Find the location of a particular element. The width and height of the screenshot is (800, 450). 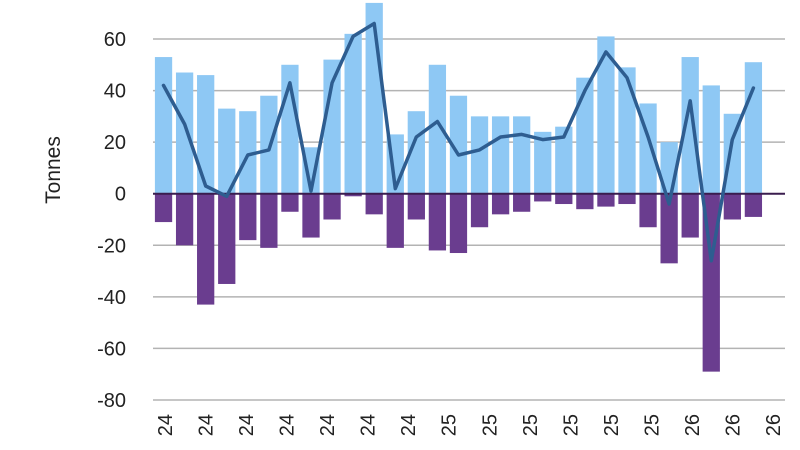

y-tick-label: -80 is located at coordinates (111, 401).